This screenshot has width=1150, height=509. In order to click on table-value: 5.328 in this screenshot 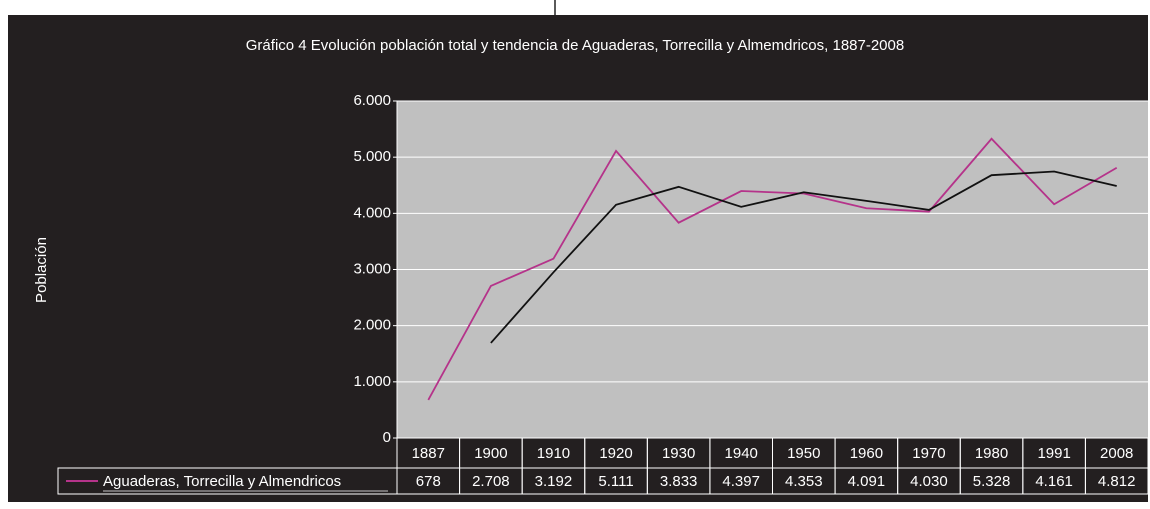, I will do `click(992, 481)`.